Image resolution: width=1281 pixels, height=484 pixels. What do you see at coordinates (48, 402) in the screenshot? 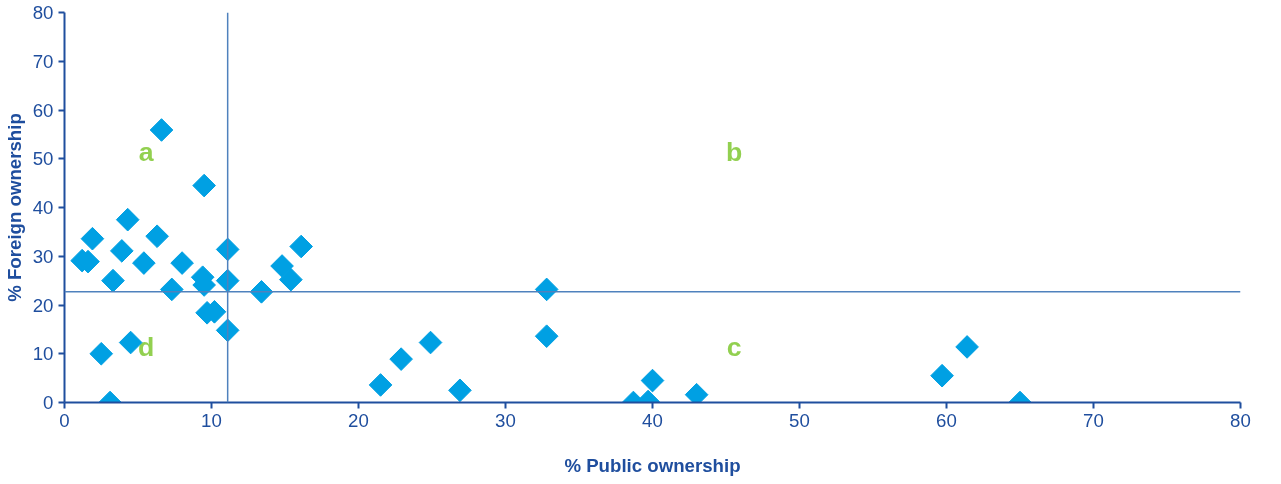
I see `y-tick-label: 0` at bounding box center [48, 402].